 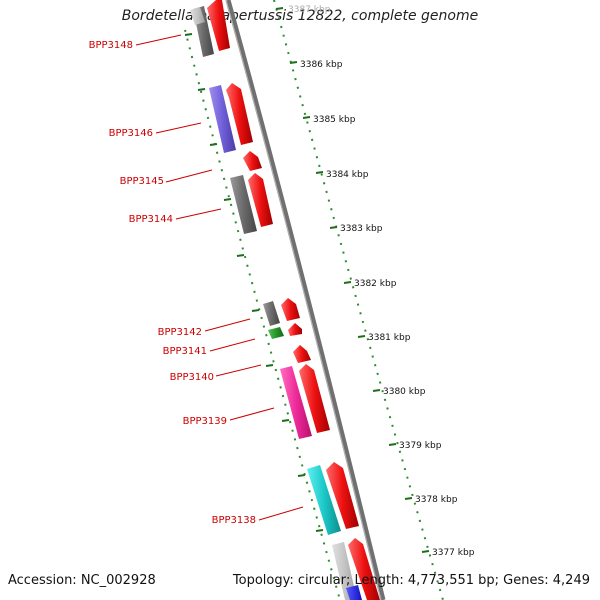 What do you see at coordinates (180, 332) in the screenshot?
I see `gene-label-bpp3142: BPP3142` at bounding box center [180, 332].